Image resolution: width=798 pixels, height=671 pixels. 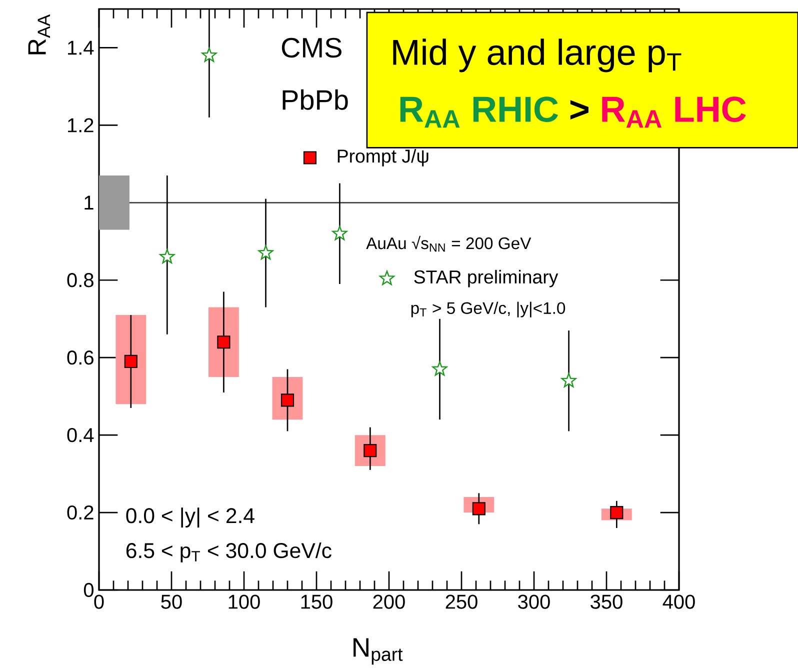 I want to click on annotation: R$_{AA}$ RHIC, so click(x=479, y=112).